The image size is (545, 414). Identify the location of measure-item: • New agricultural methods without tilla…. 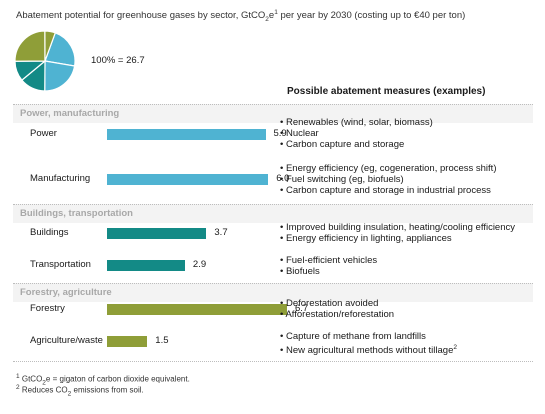
(368, 350).